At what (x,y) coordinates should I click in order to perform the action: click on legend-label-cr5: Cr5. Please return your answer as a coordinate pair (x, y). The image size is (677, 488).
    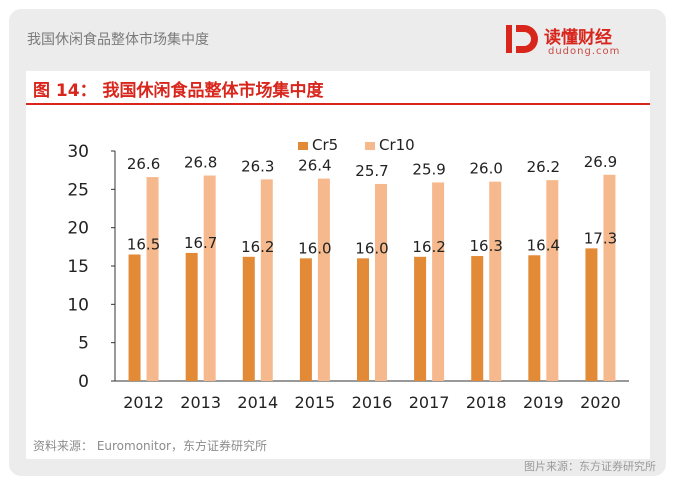
    Looking at the image, I should click on (325, 145).